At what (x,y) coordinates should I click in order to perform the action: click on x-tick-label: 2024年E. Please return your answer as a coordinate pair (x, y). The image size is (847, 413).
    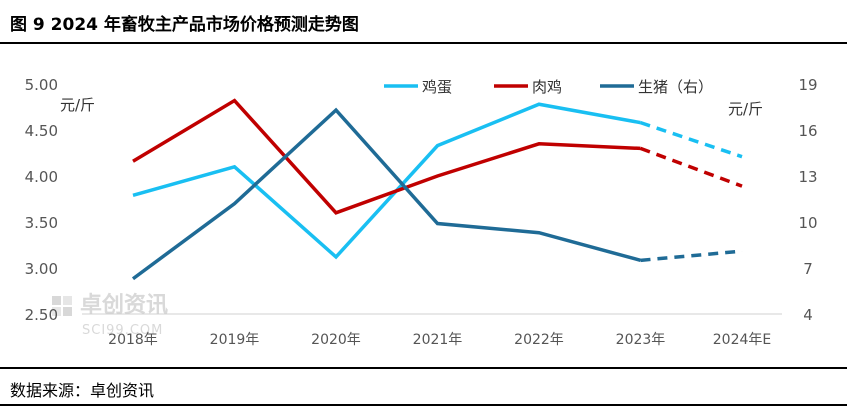
    Looking at the image, I should click on (742, 340).